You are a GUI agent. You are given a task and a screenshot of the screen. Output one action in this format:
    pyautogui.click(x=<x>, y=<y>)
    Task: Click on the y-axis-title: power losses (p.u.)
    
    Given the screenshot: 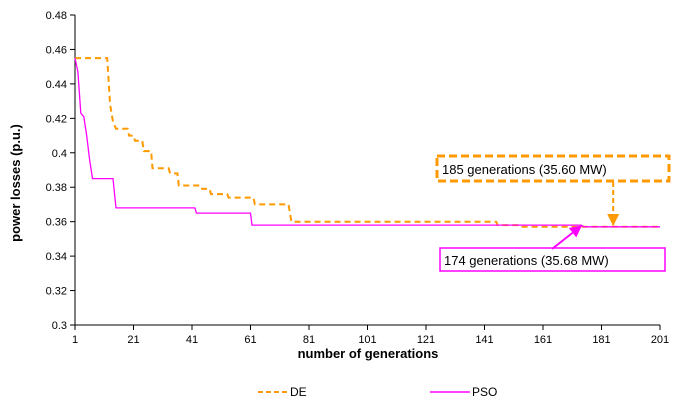 What is the action you would take?
    pyautogui.click(x=15, y=183)
    